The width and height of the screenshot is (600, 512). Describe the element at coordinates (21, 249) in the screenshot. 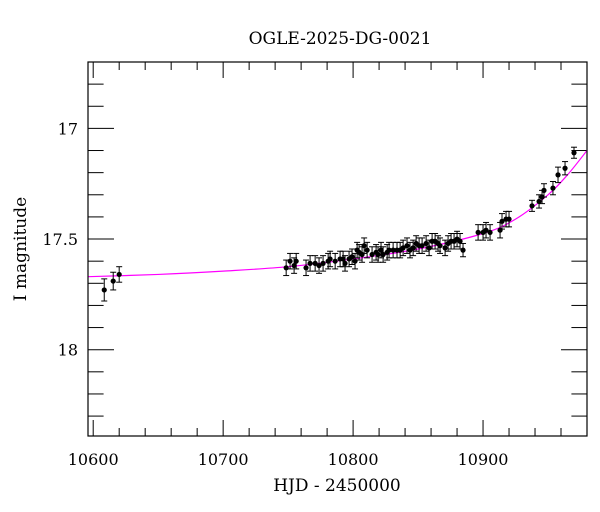

I see `y-axis-label: I magnitude` at that location.